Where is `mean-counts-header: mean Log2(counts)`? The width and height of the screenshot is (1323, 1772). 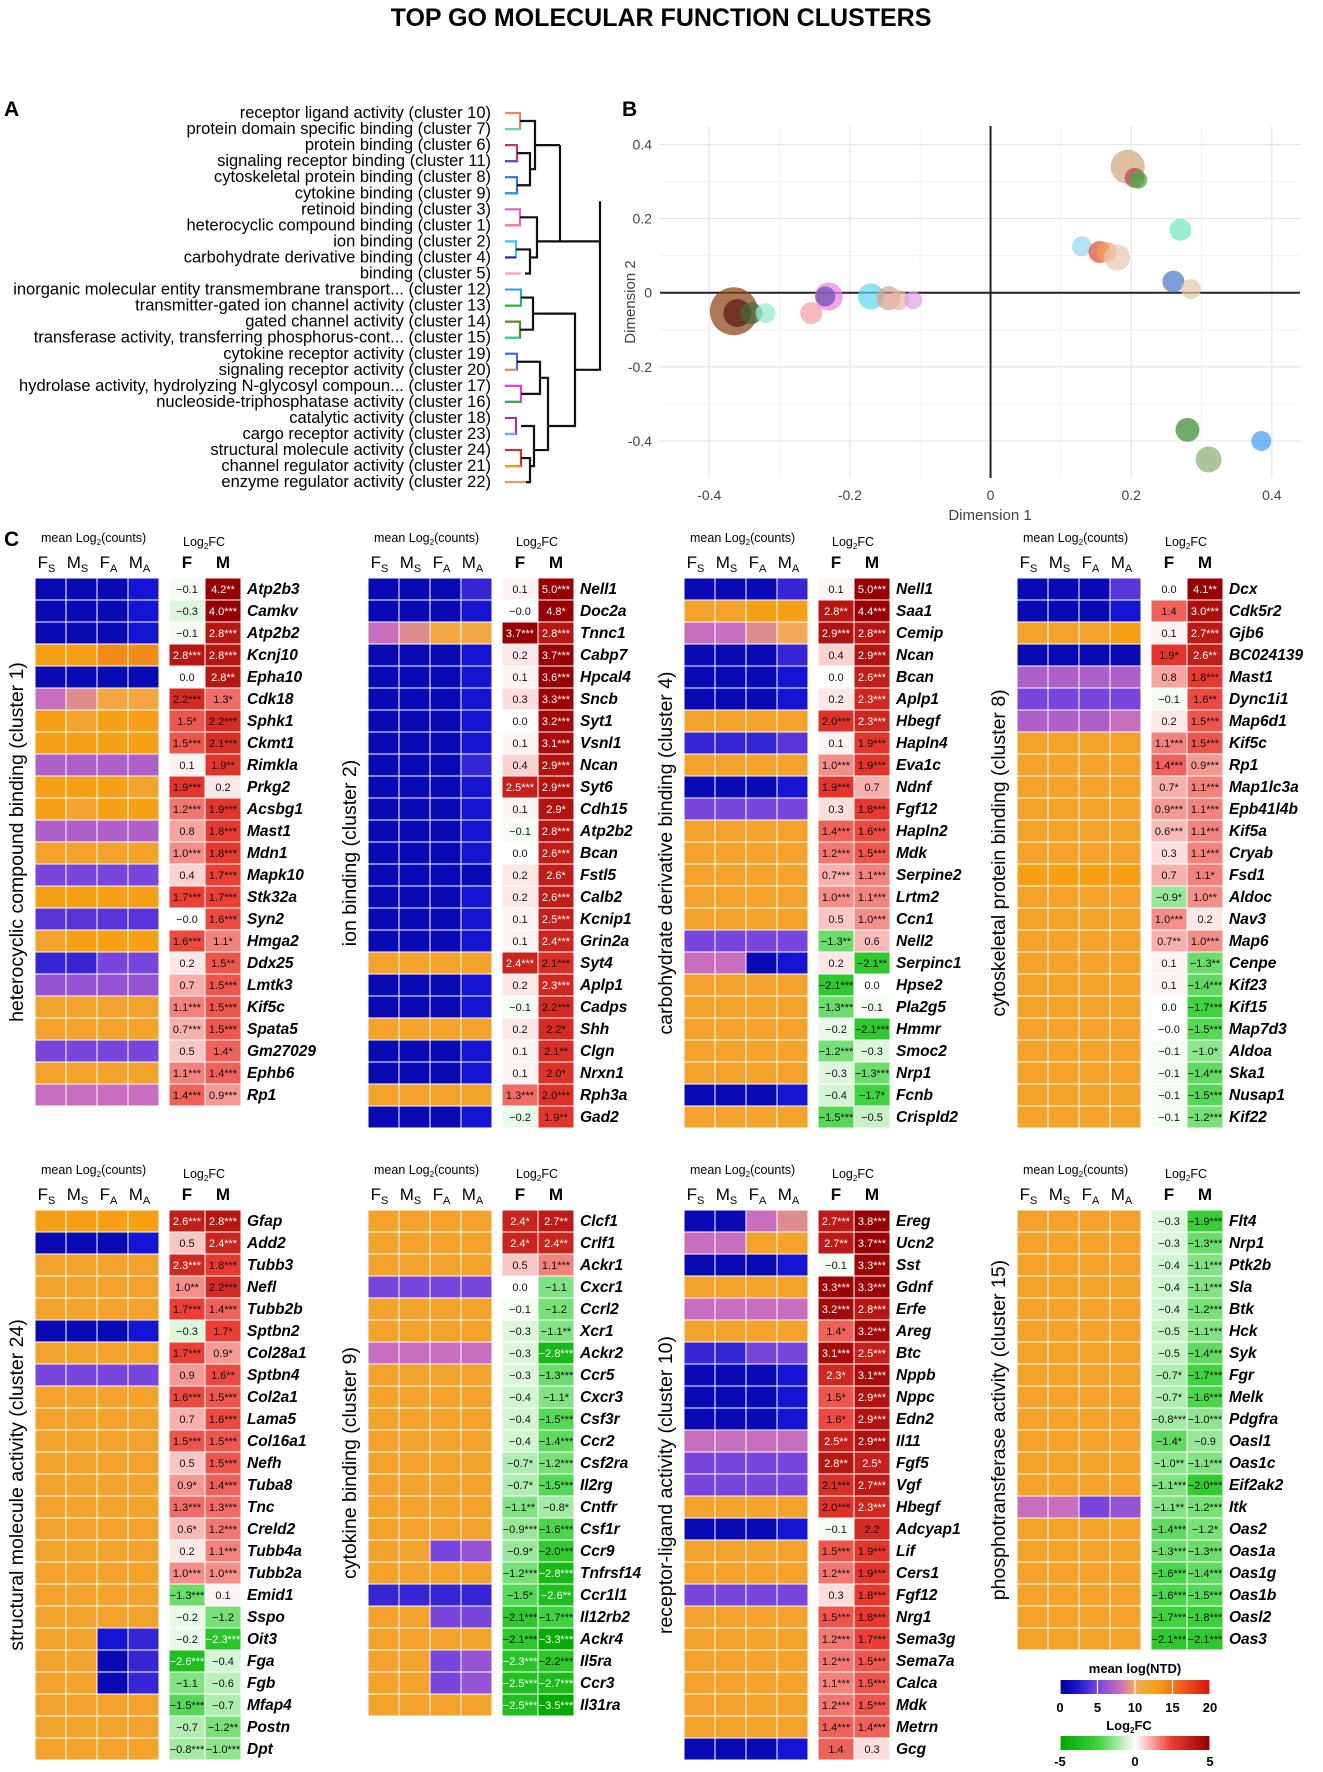
mean-counts-header: mean Log2(counts) is located at coordinates (1075, 539).